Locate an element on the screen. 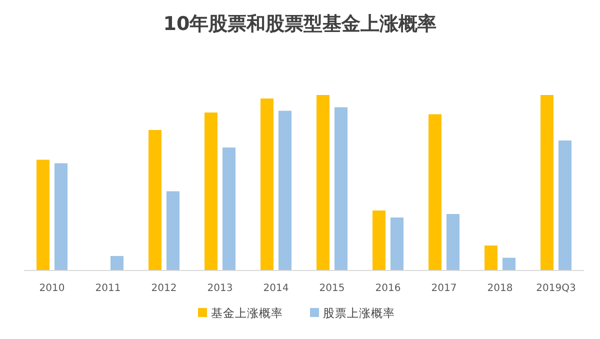  x-tick-label: 2017 is located at coordinates (444, 288).